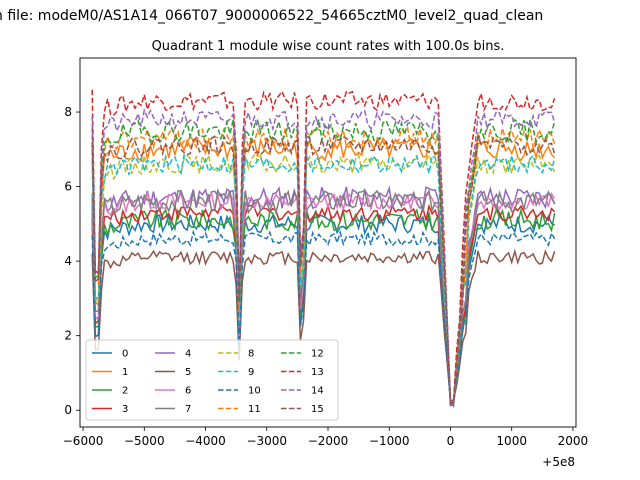 The image size is (640, 480). I want to click on legend-frame, so click(212, 380).